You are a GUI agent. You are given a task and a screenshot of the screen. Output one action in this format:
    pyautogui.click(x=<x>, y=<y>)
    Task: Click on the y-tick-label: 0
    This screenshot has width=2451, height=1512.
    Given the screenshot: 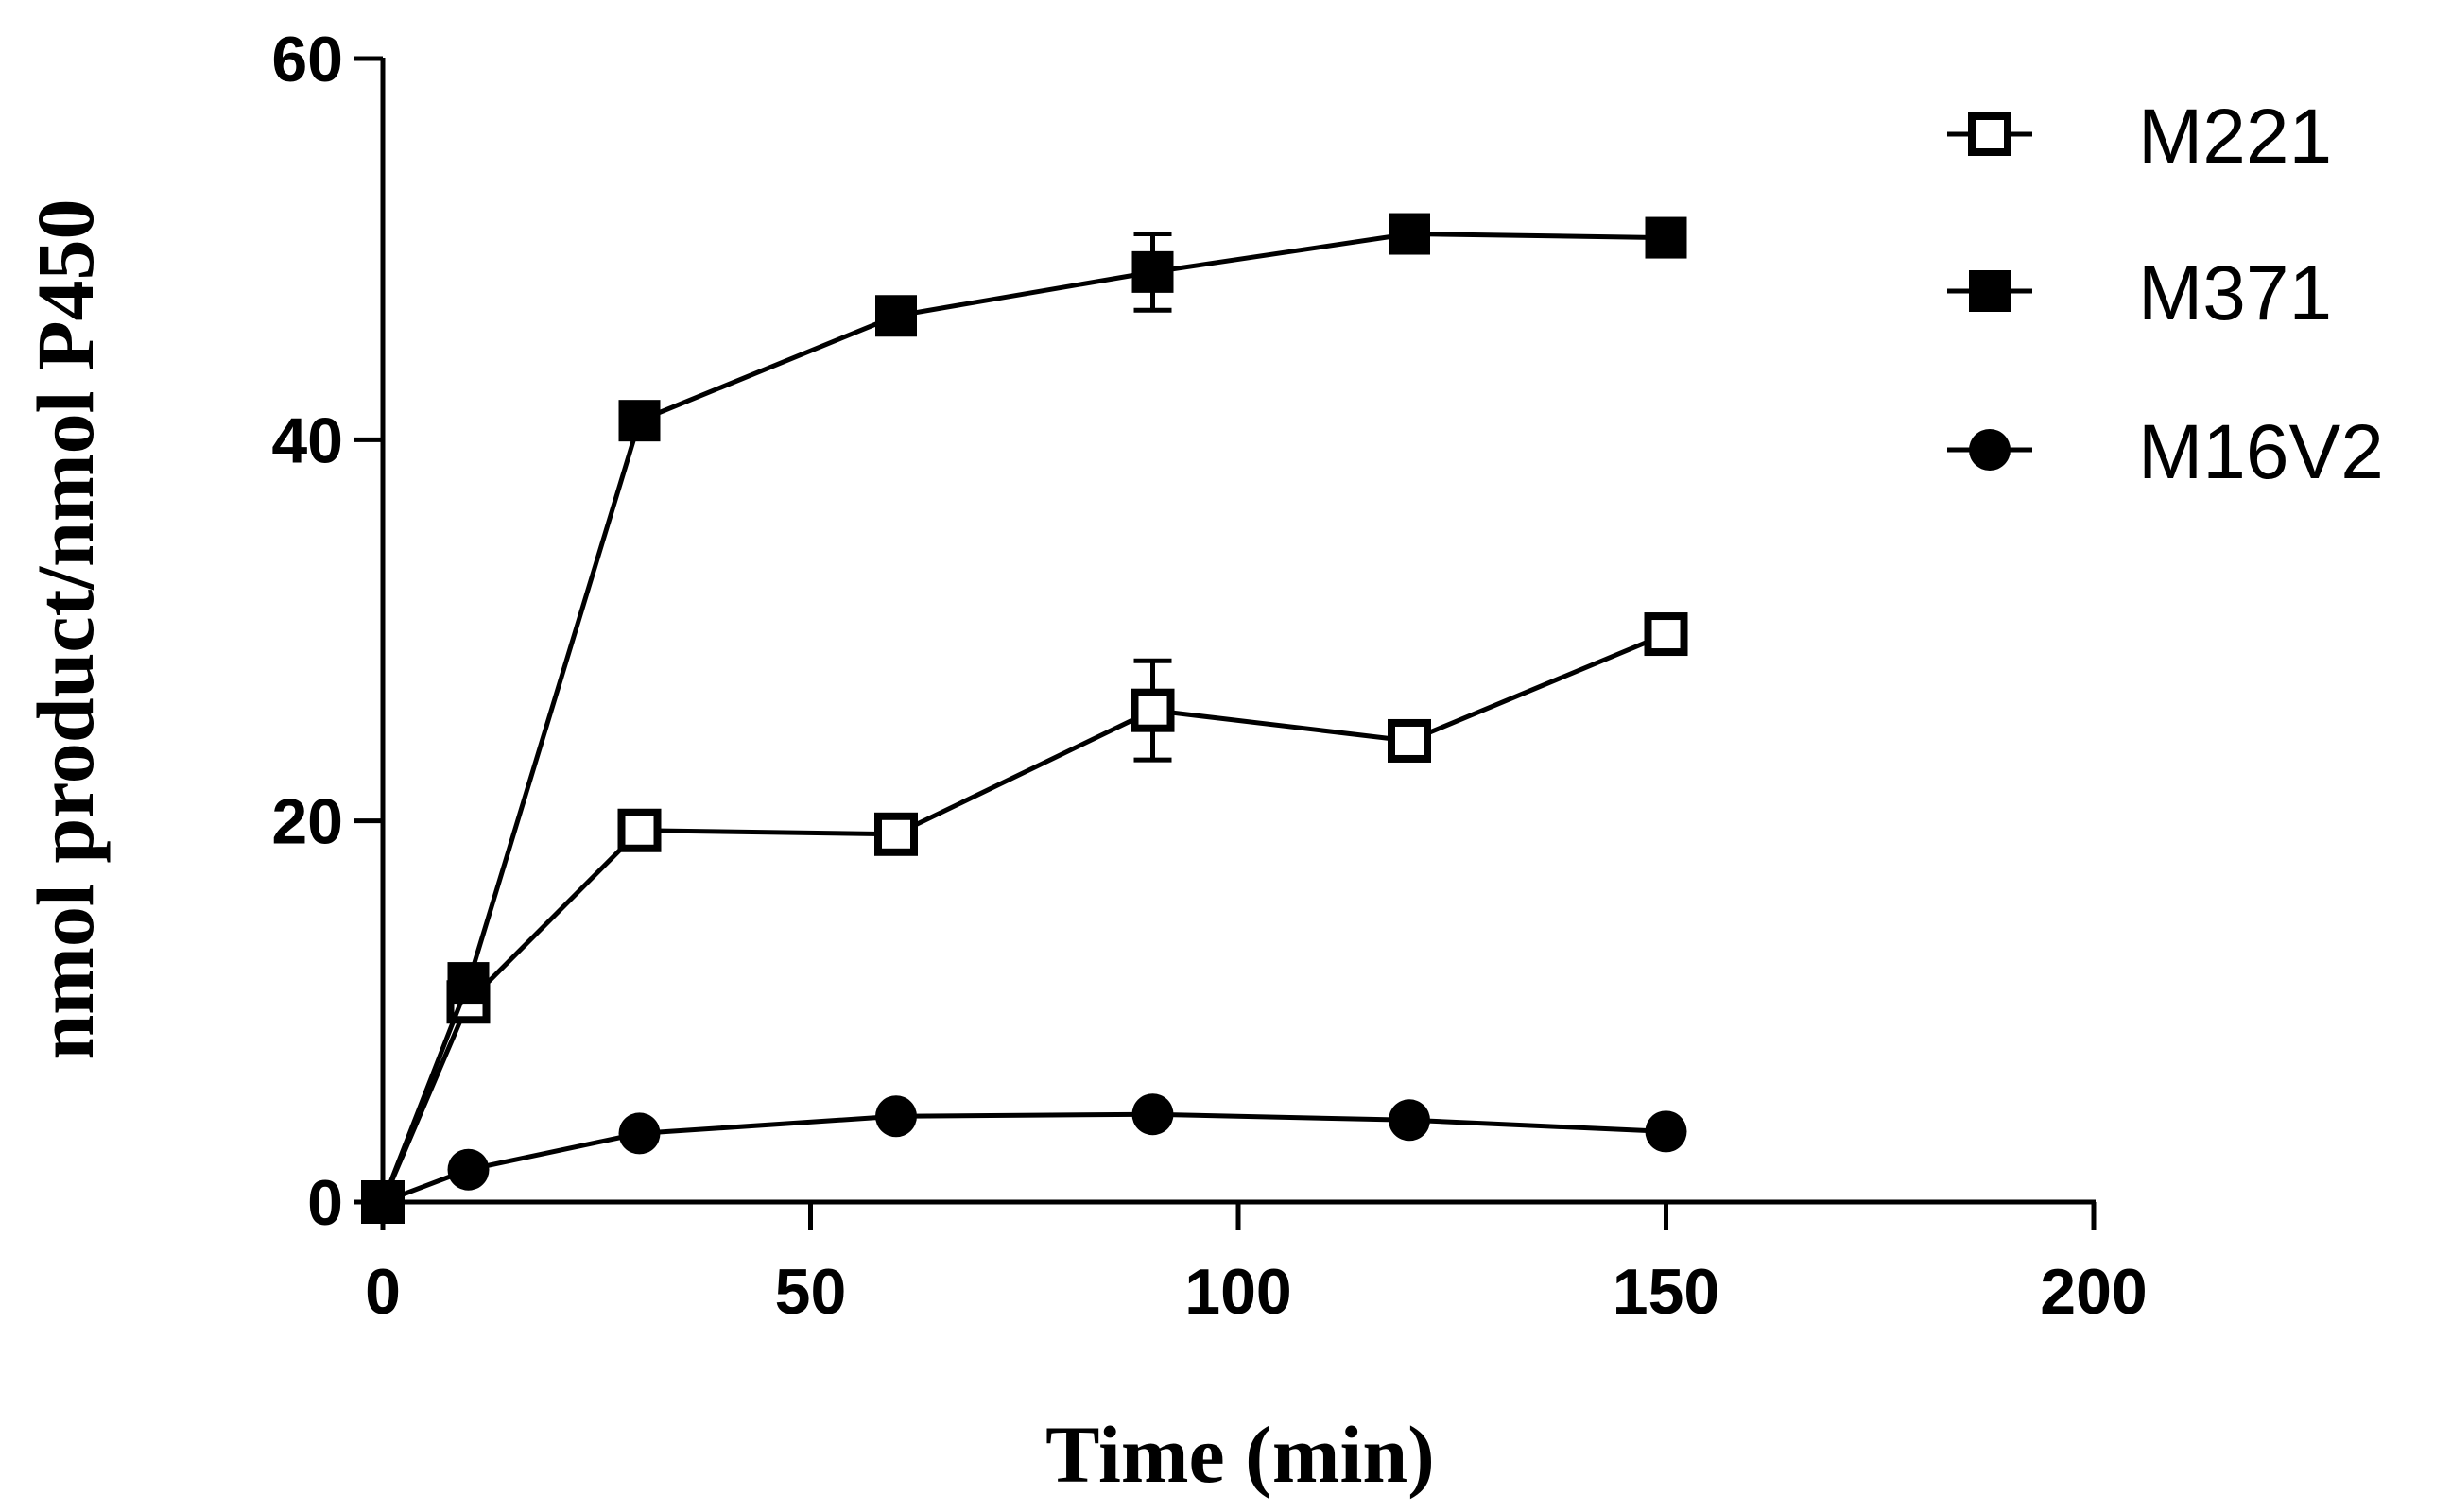 What is the action you would take?
    pyautogui.click(x=325, y=1203)
    